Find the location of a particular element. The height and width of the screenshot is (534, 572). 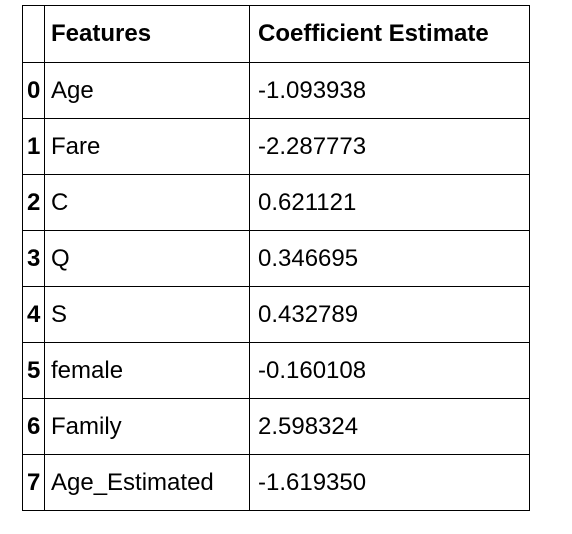

index-header is located at coordinates (33, 34).